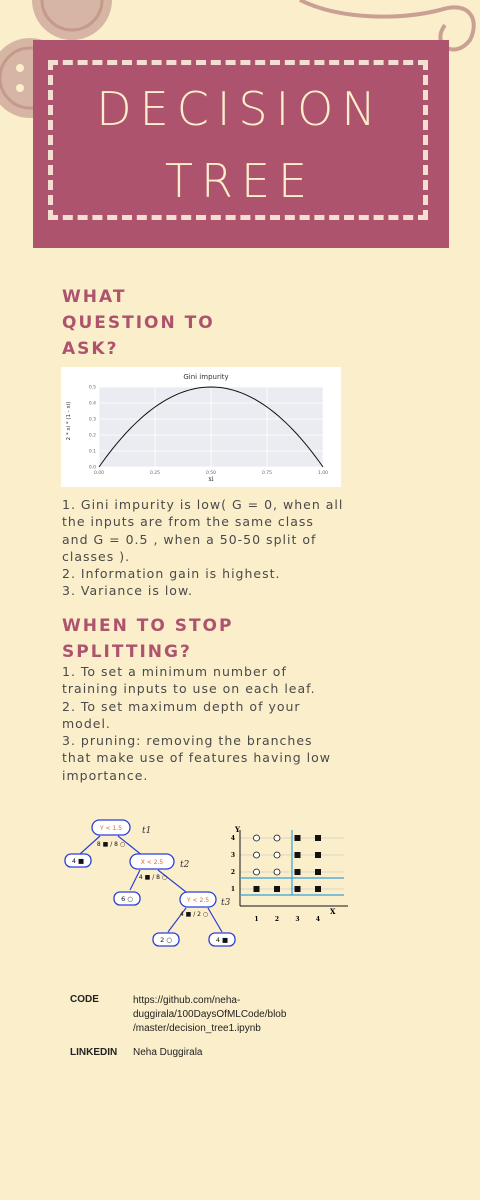 The height and width of the screenshot is (1200, 480). Describe the element at coordinates (146, 831) in the screenshot. I see `label-t1: t1` at that location.